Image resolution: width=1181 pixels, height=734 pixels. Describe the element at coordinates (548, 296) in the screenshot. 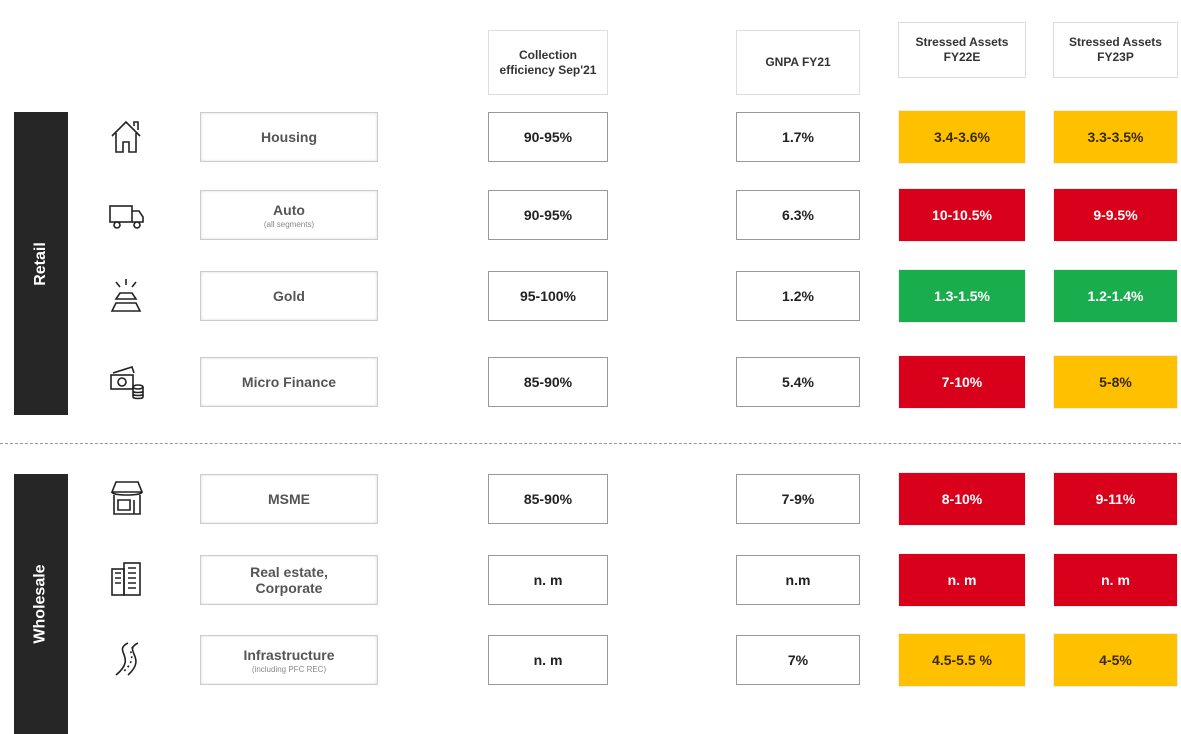

I see `cell-value: 95-100%` at that location.